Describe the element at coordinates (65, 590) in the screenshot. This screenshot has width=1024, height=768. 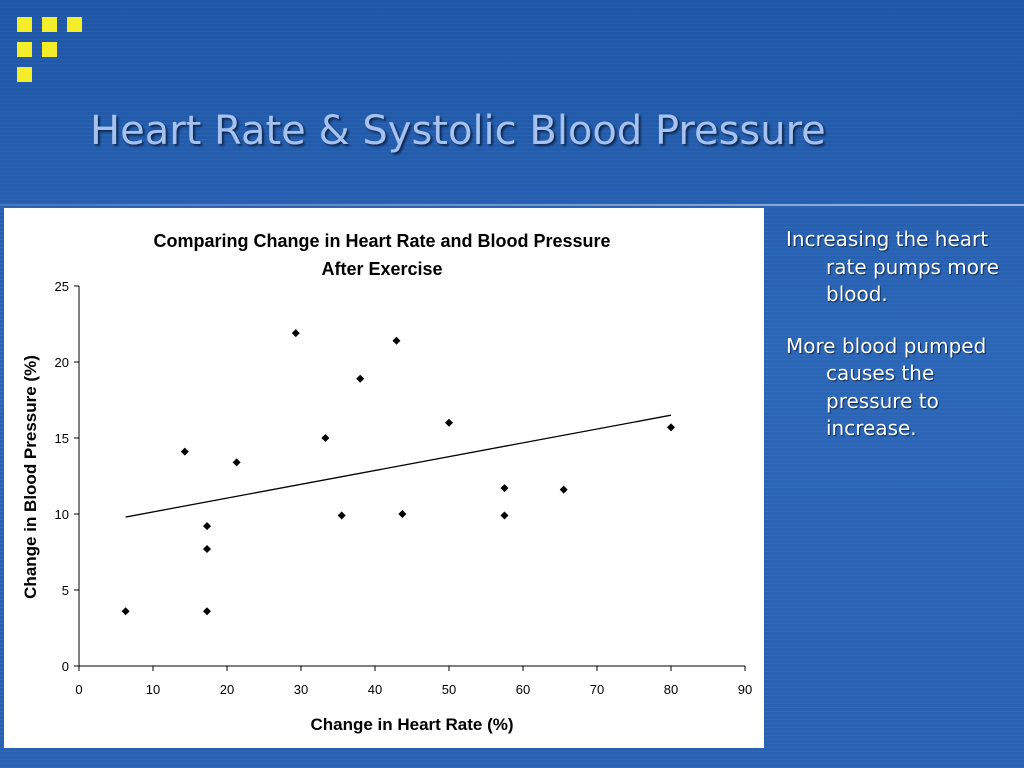
I see `y-tick-label: 5` at that location.